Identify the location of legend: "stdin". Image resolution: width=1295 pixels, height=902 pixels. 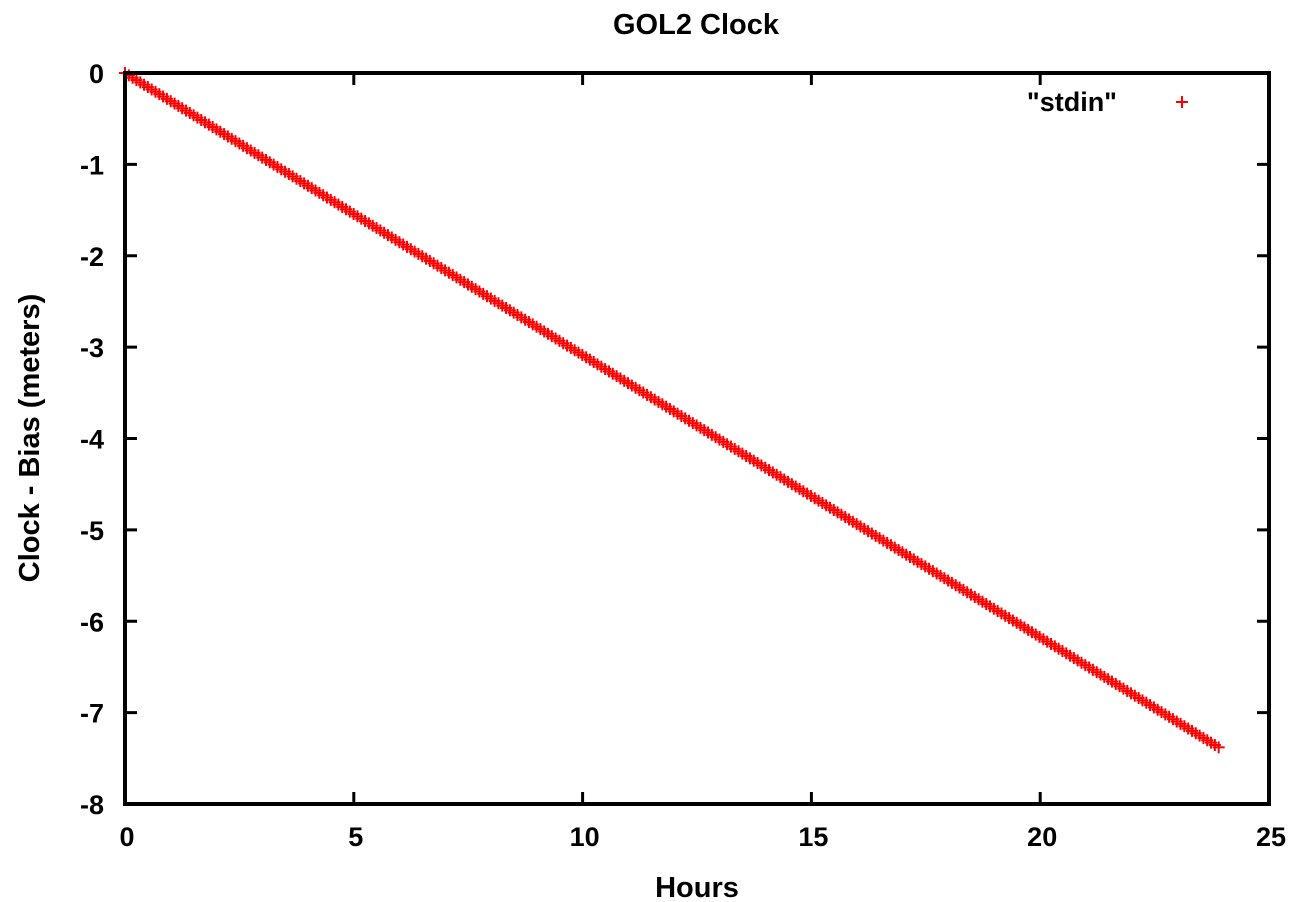
(1107, 102).